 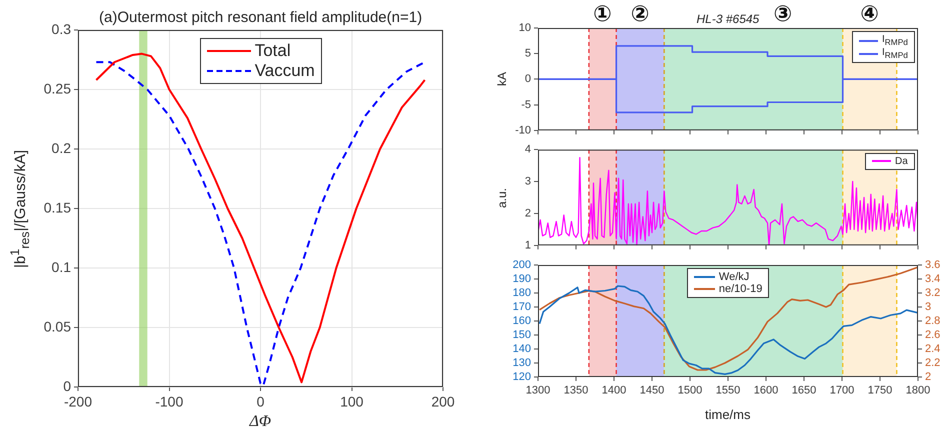 What do you see at coordinates (527, 245) in the screenshot?
I see `y-tick-label: 1` at bounding box center [527, 245].